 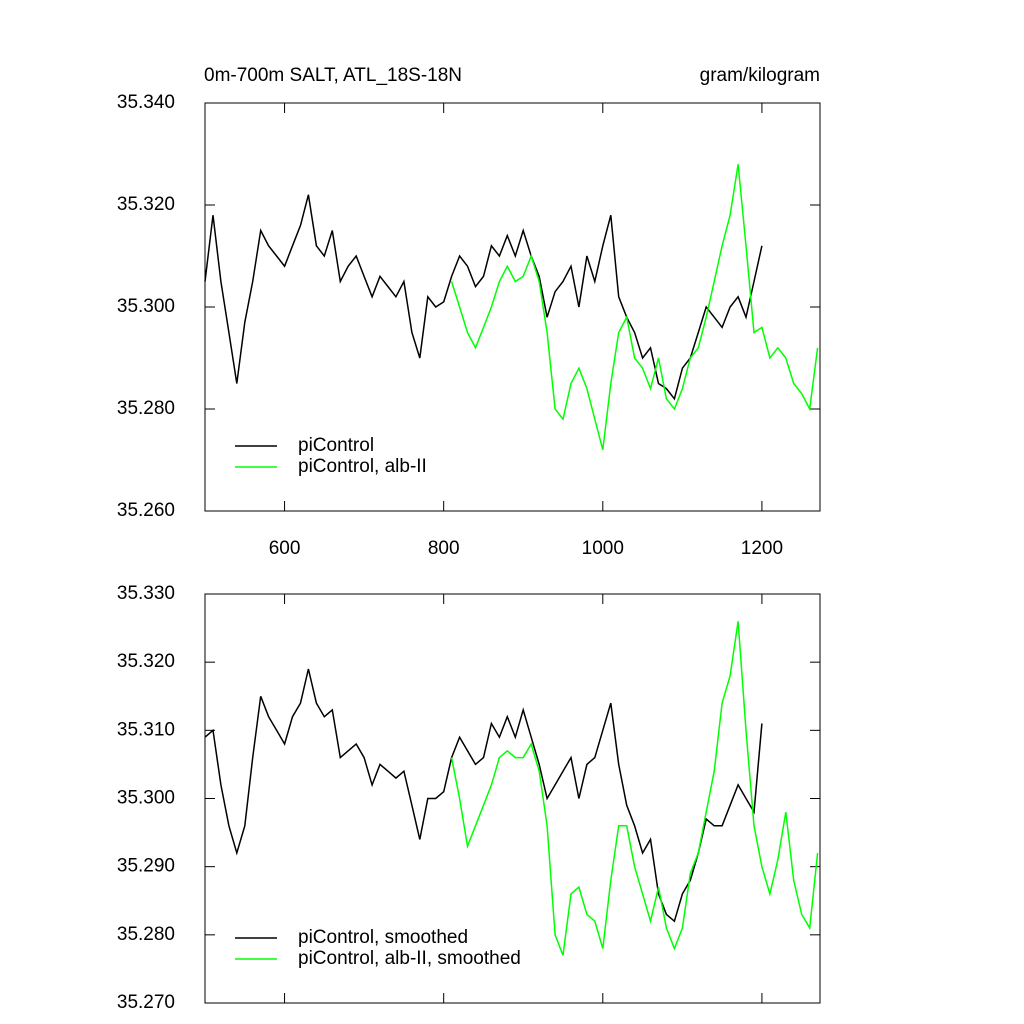 What do you see at coordinates (333, 75) in the screenshot?
I see `chart-title: 0m-700m SALT, ATL_18S-18N` at bounding box center [333, 75].